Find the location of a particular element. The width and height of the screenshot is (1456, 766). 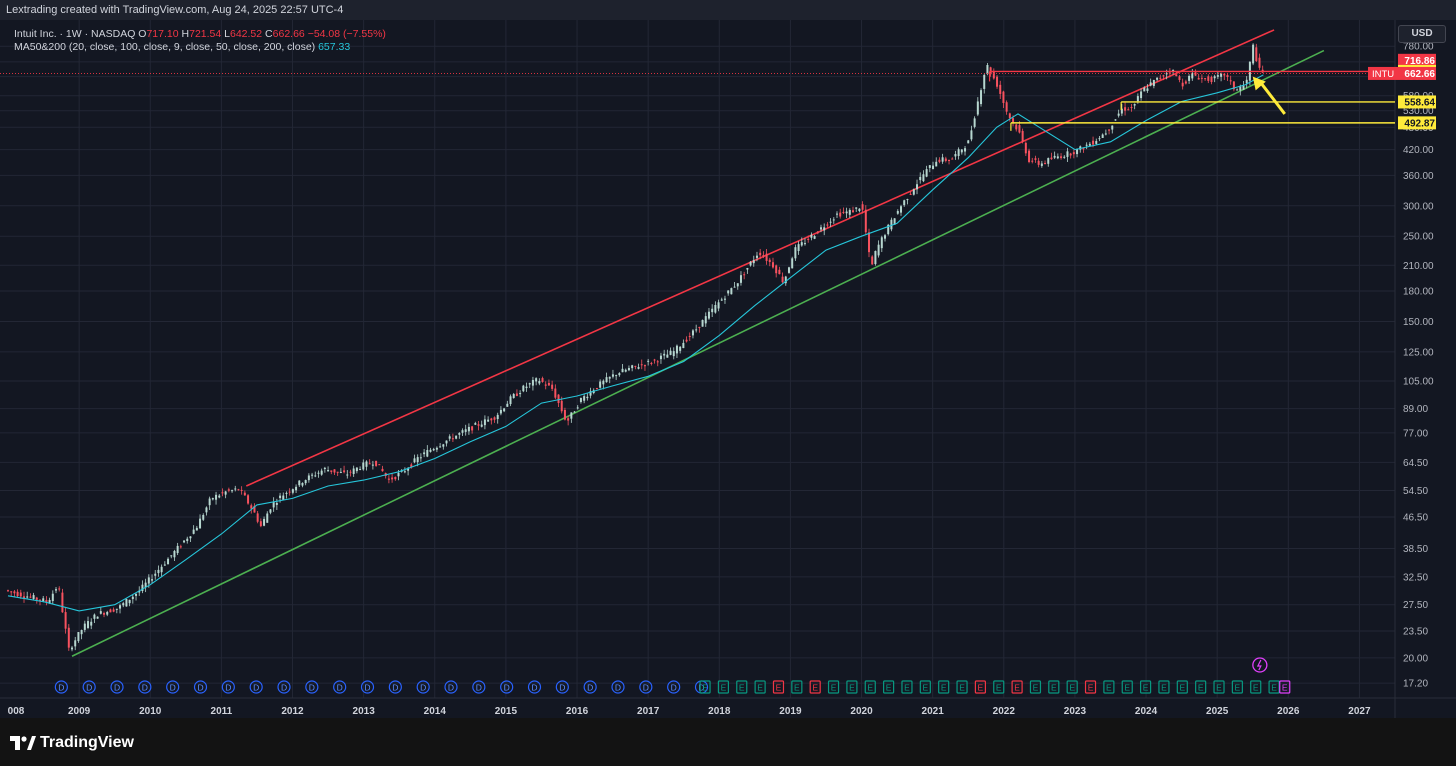

y-tick-label: 64.50 is located at coordinates (1415, 463).